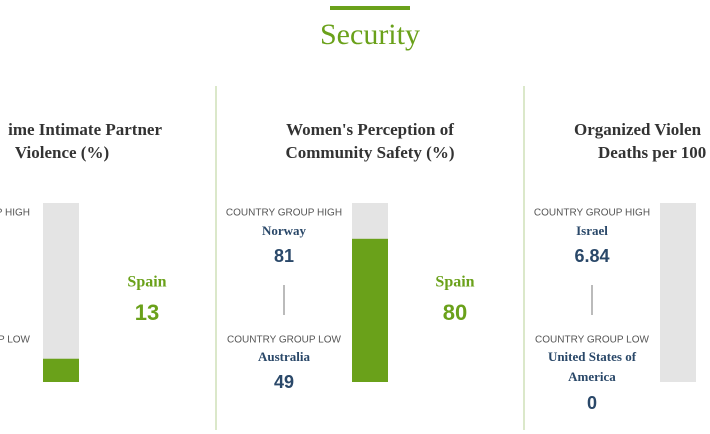  What do you see at coordinates (370, 34) in the screenshot?
I see `section-title: Security` at bounding box center [370, 34].